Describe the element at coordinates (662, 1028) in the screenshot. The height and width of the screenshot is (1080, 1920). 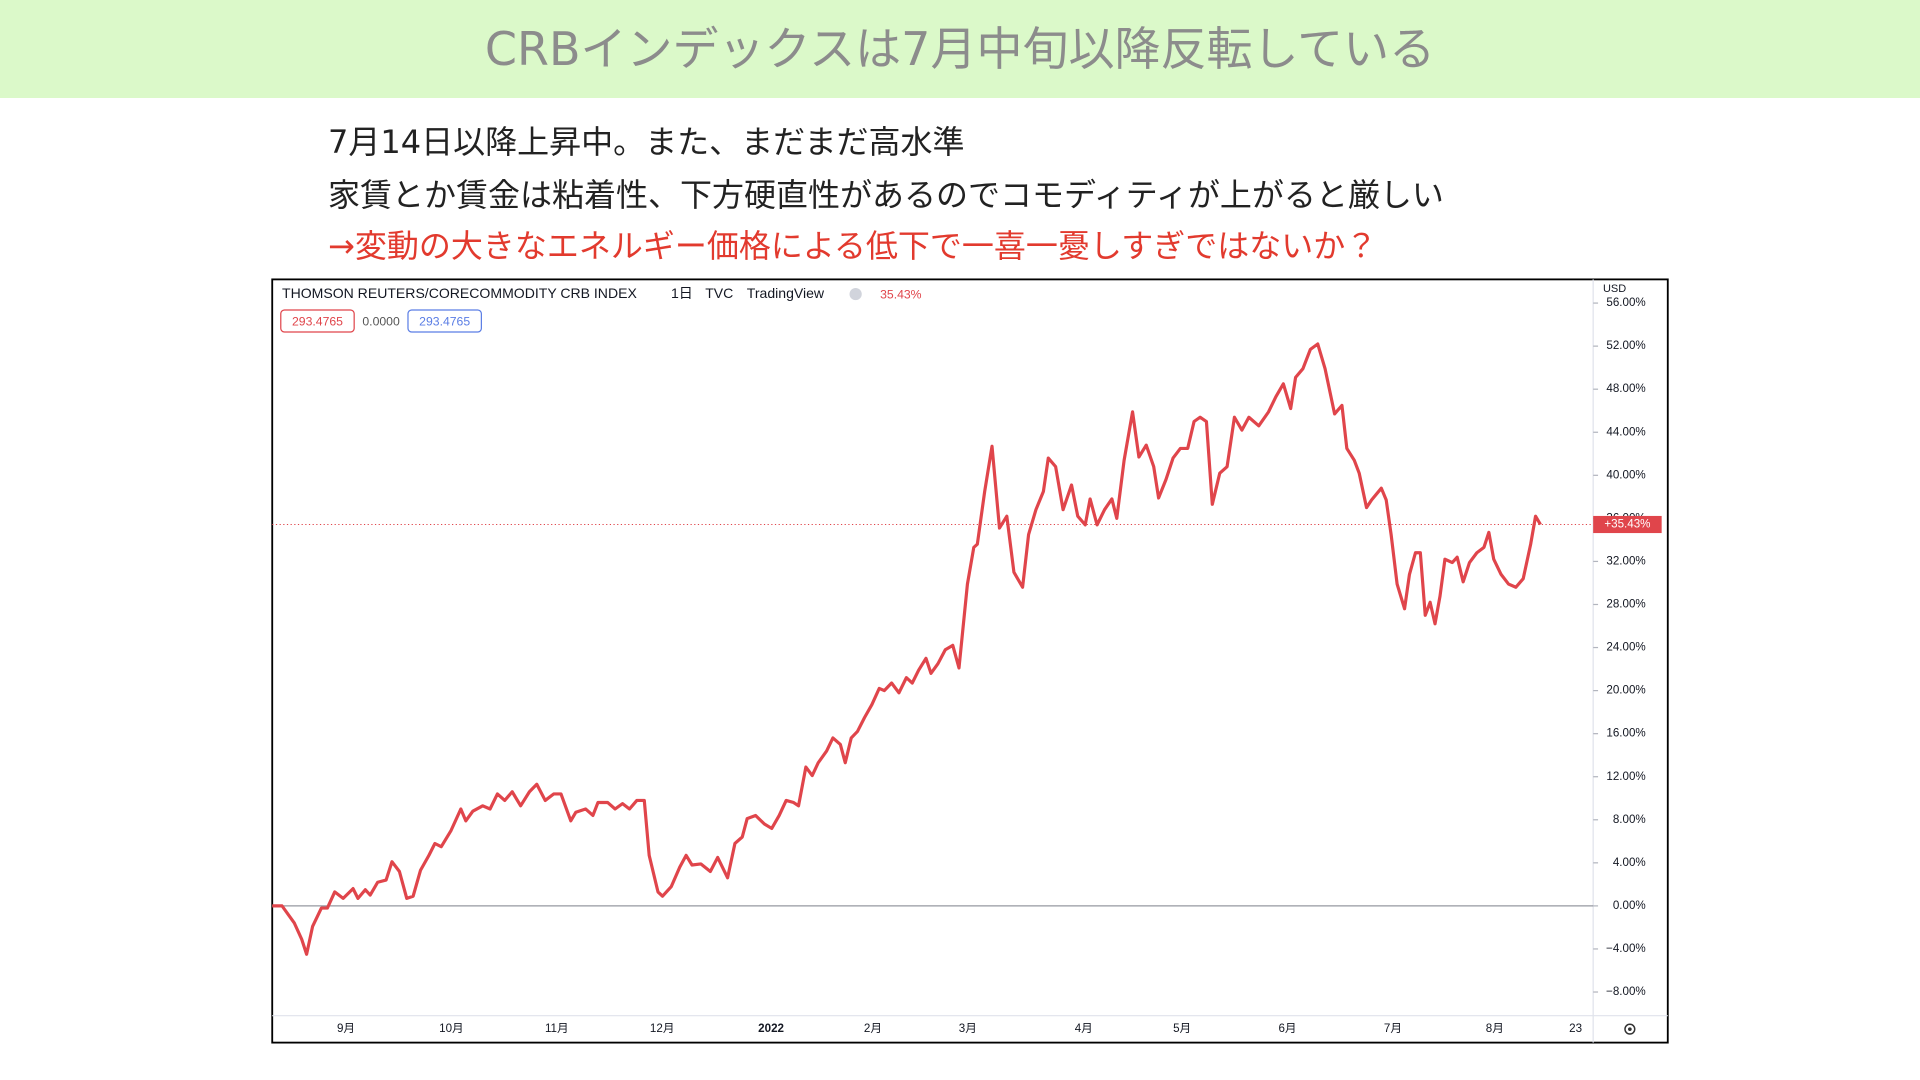
I see `x-tick-label: 12月` at that location.